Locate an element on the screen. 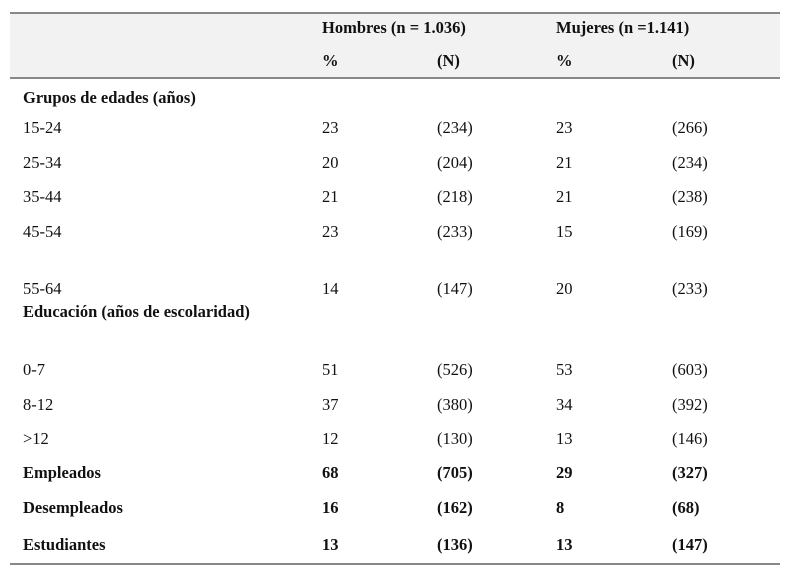 The image size is (792, 577). row-label: >12 is located at coordinates (36, 438).